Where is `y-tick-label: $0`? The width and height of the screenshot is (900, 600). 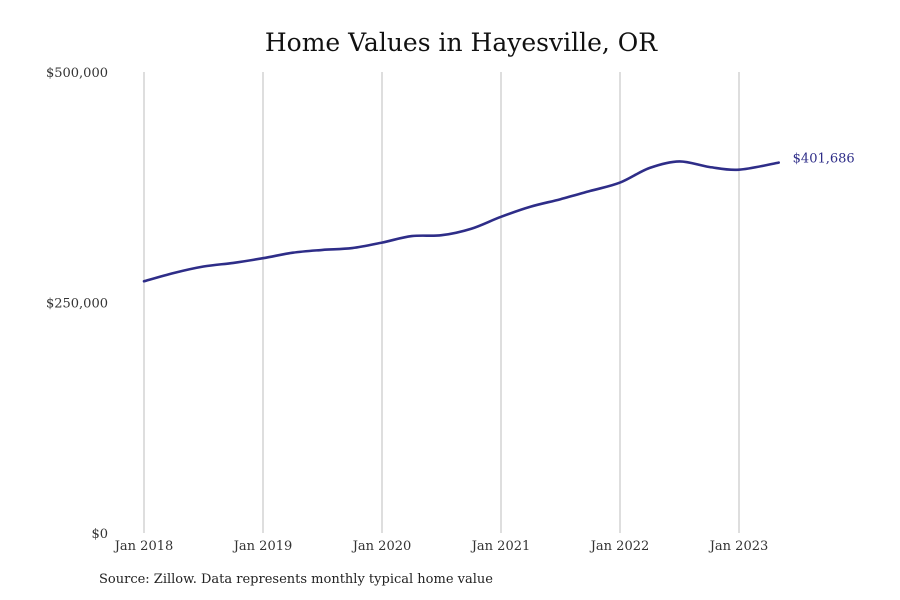
y-tick-label: $0 is located at coordinates (99, 534).